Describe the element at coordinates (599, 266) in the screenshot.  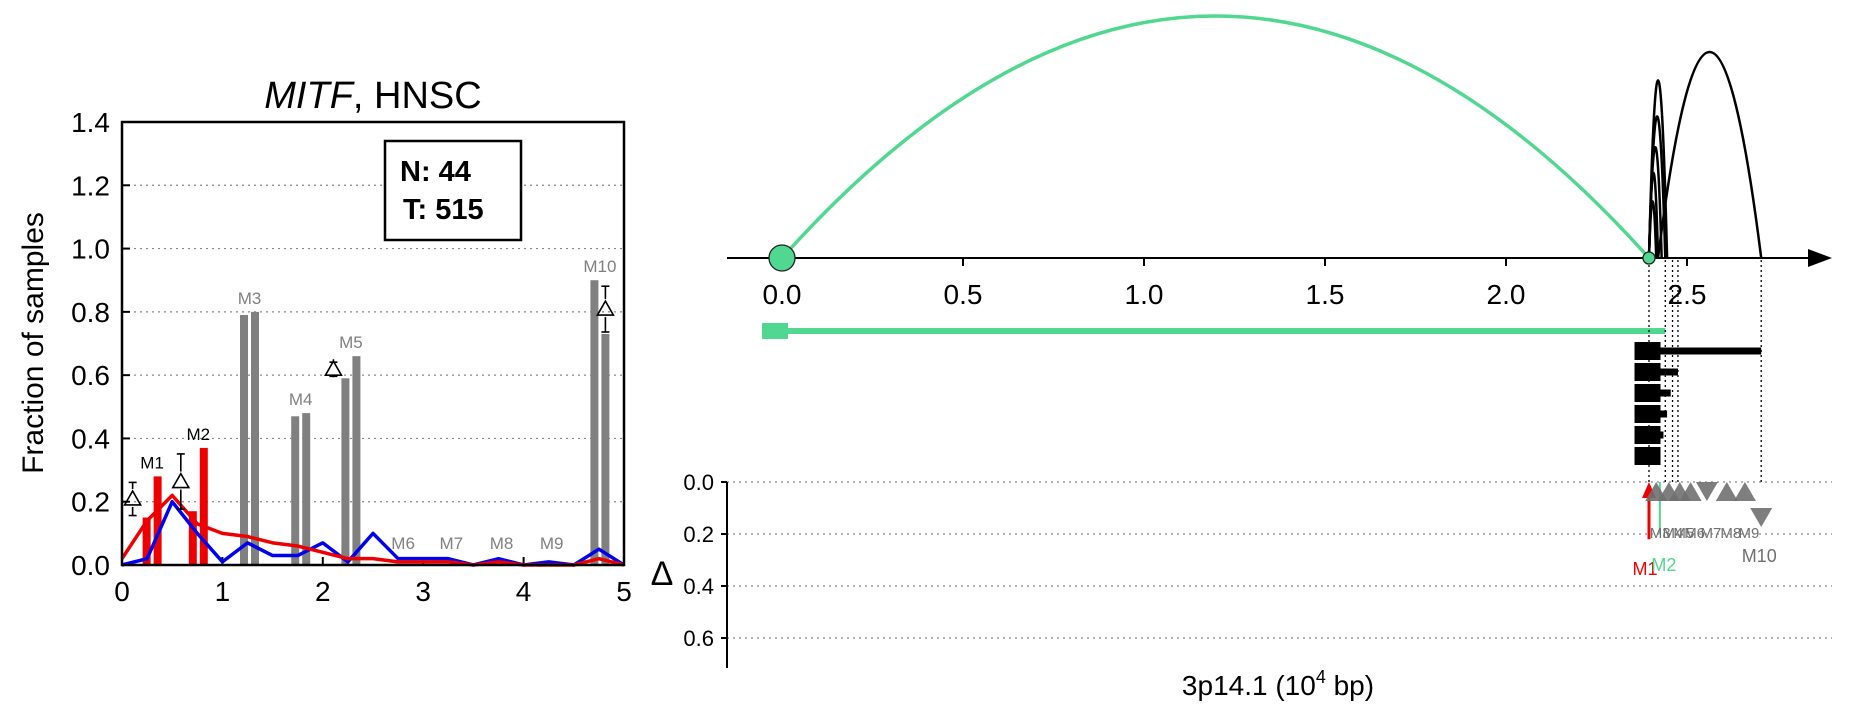
I see `bar-label-m10: M10` at that location.